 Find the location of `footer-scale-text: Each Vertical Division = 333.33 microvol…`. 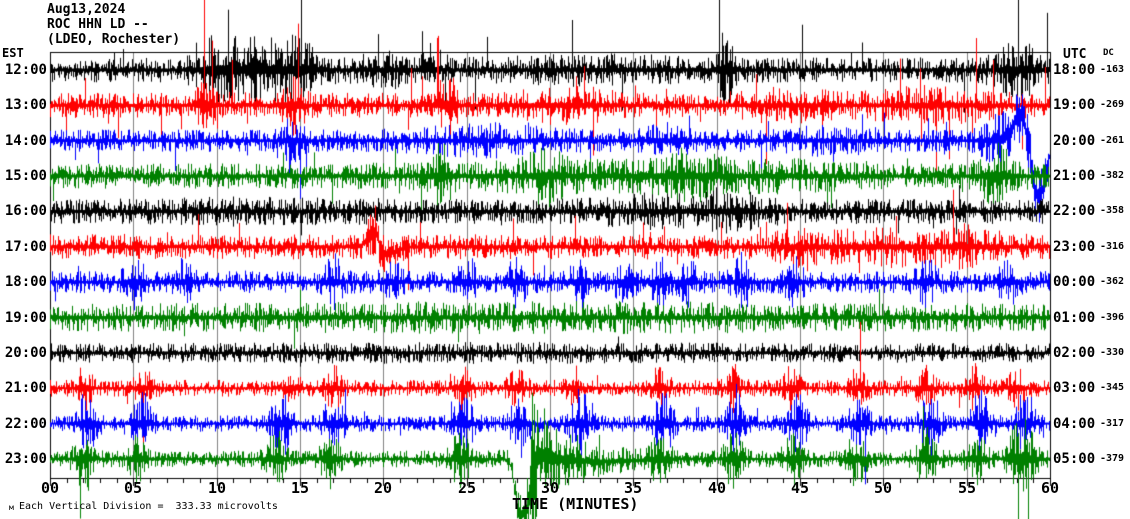

footer-scale-text: Each Vertical Division = 333.33 microvol… is located at coordinates (148, 506).